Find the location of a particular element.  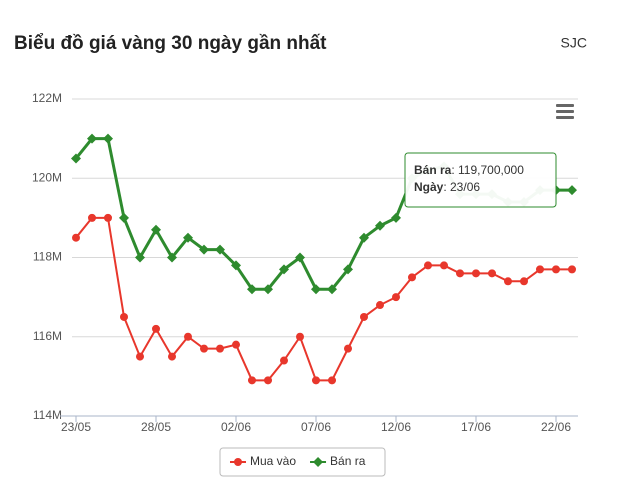

x-tick-label: 12/06 is located at coordinates (396, 427).